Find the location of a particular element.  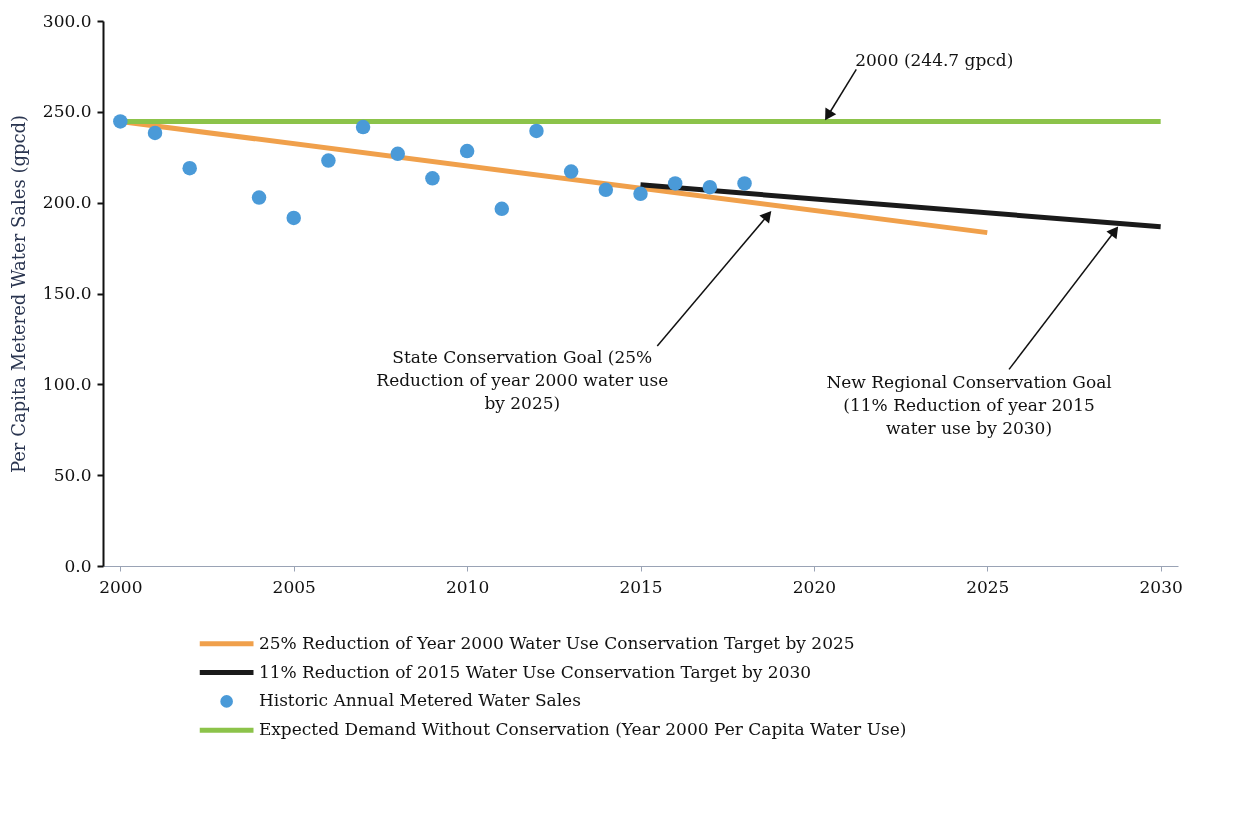

y-tick-label: 50.0 is located at coordinates (72, 474).